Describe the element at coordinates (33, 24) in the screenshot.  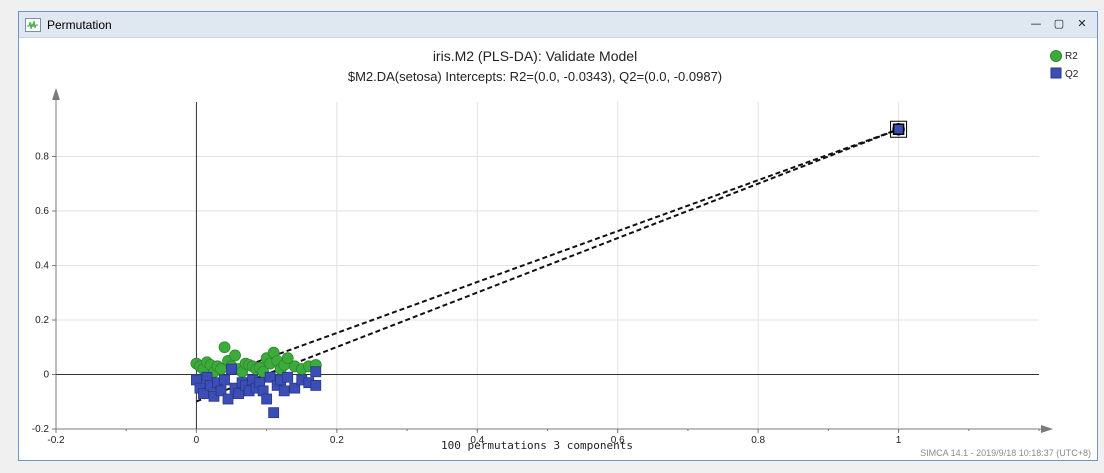
I see `permutation-plot-icon` at that location.